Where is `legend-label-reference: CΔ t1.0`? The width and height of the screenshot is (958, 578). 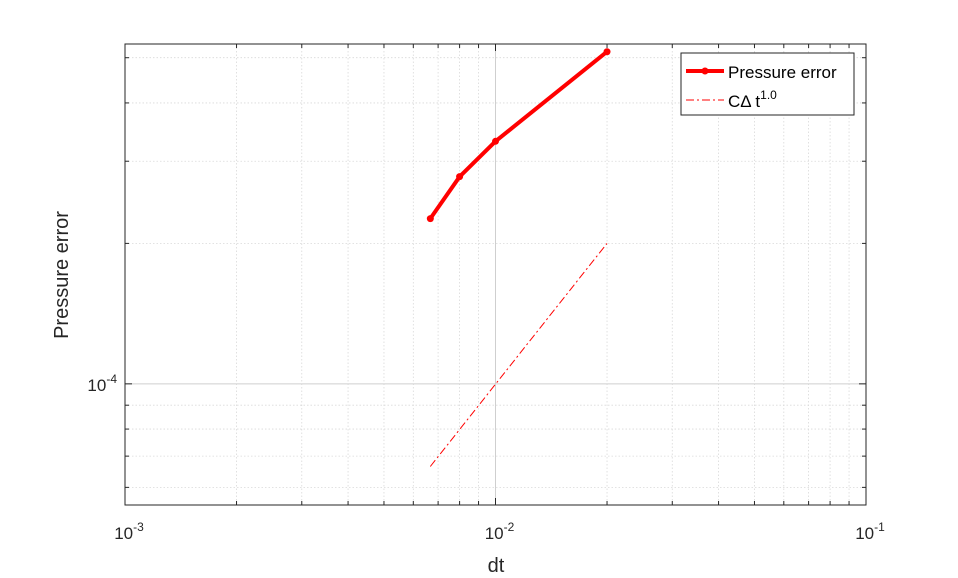 legend-label-reference: CΔ t1.0 is located at coordinates (752, 99).